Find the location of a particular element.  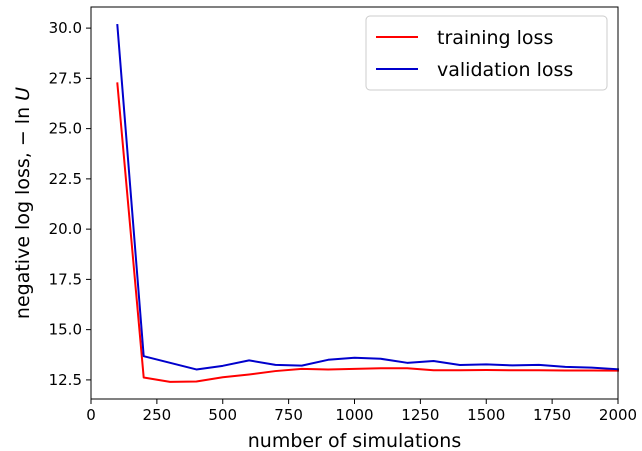

y-tick-label: 22.5 is located at coordinates (65, 179).